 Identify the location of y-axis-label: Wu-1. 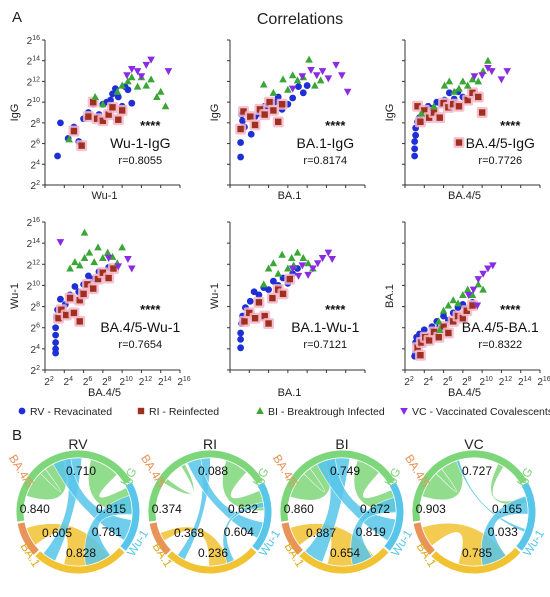
(215, 296).